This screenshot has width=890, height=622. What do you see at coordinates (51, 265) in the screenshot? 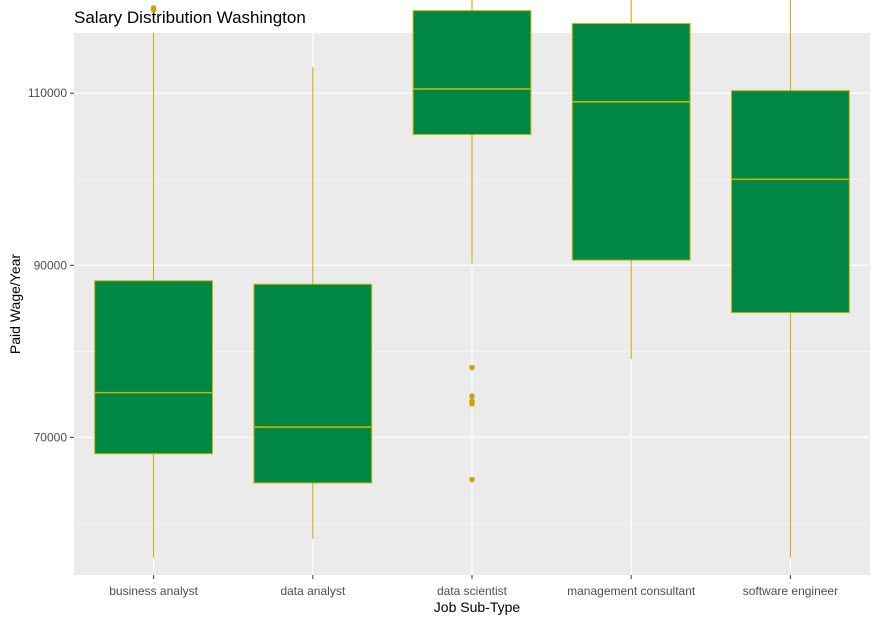
I see `y-tick-label: 90000` at bounding box center [51, 265].